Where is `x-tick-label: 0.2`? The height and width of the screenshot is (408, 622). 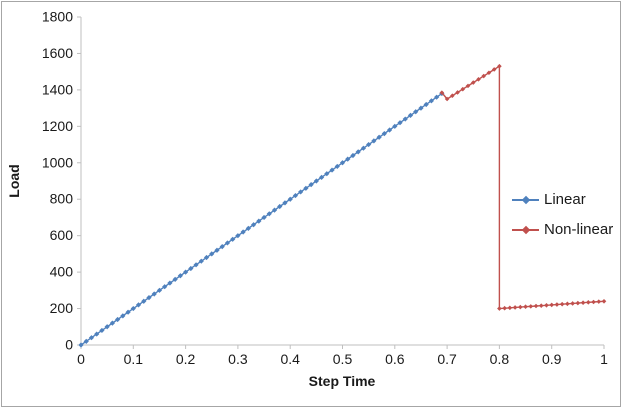
x-tick-label: 0.2 is located at coordinates (186, 359).